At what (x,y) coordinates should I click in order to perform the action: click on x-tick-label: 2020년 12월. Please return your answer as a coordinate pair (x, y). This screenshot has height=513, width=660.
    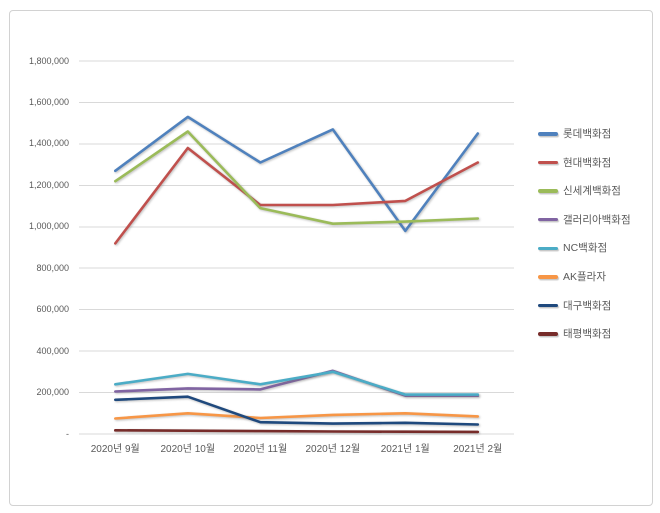
    Looking at the image, I should click on (333, 449).